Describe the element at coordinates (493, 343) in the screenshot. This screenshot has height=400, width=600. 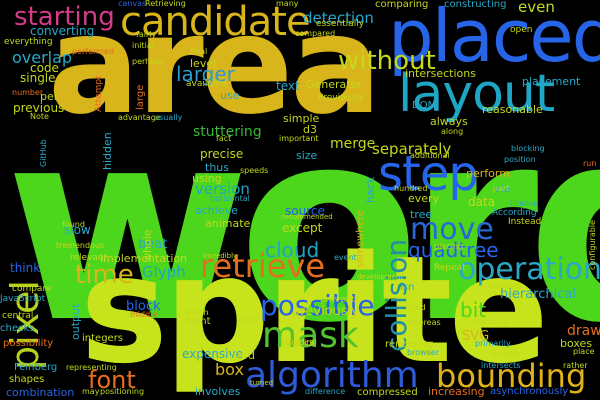
I see `word-primarily: primarily` at that location.